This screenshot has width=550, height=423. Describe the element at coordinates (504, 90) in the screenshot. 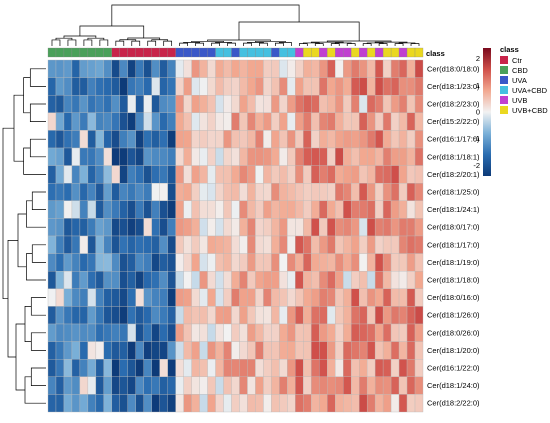

I see `legend-swatch` at that location.